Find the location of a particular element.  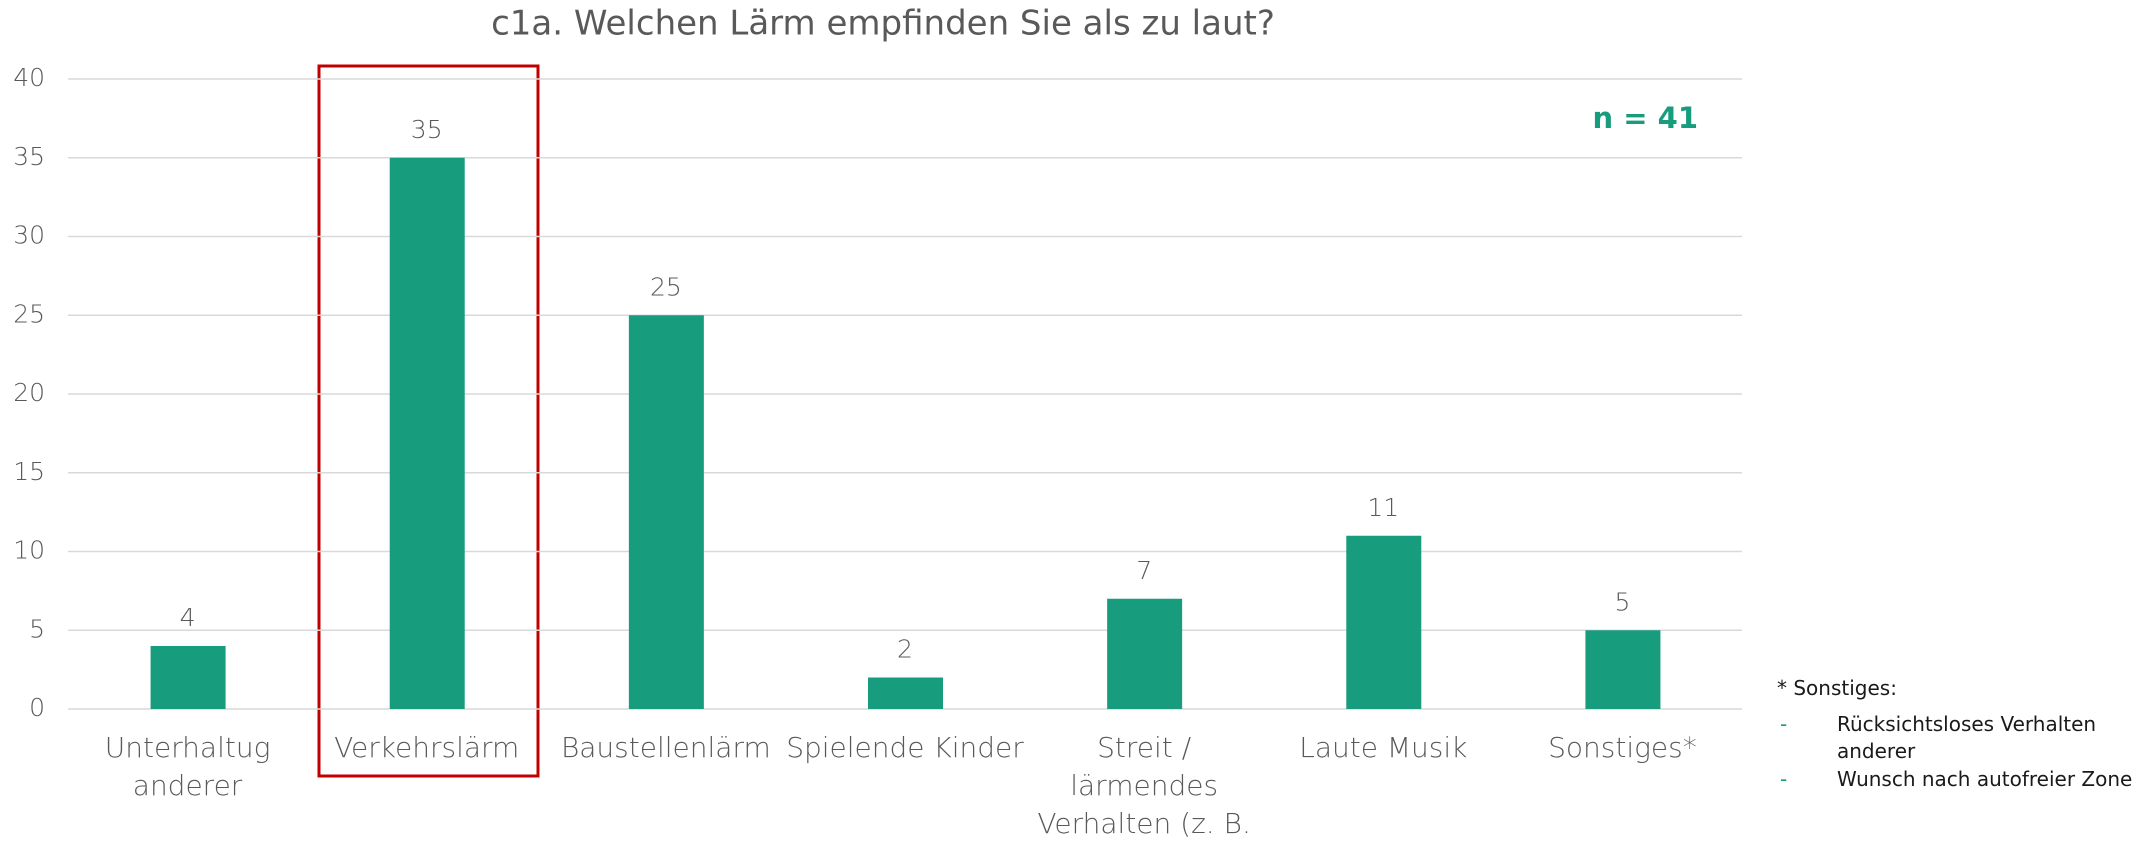

x-tick-label: Laute Musik is located at coordinates (1383, 747).